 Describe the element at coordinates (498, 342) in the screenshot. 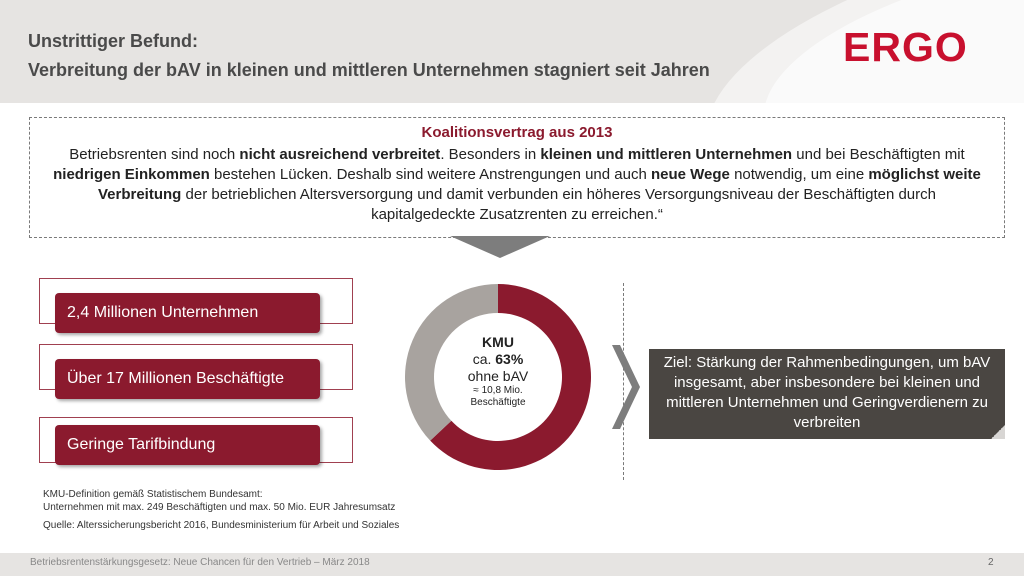

I see `kmu-label: KMU` at that location.